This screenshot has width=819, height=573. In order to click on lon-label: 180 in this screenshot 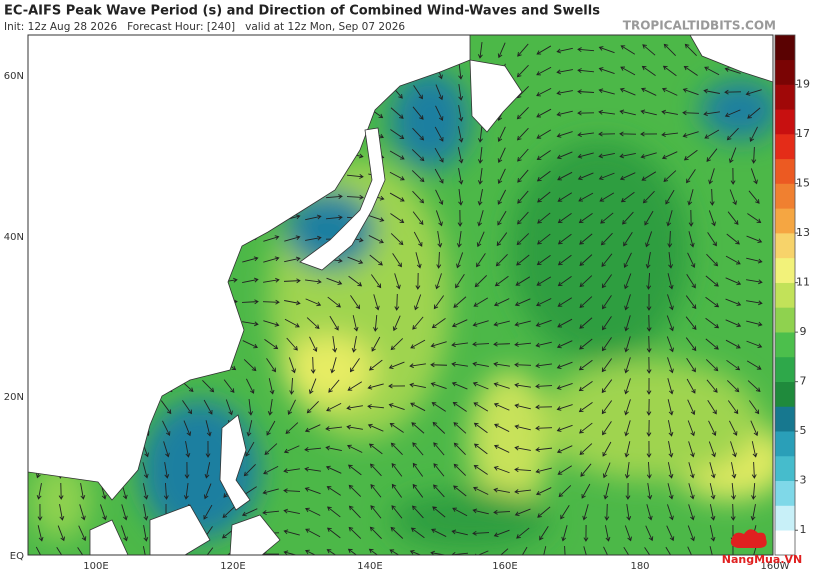, I will do `click(639, 566)`.